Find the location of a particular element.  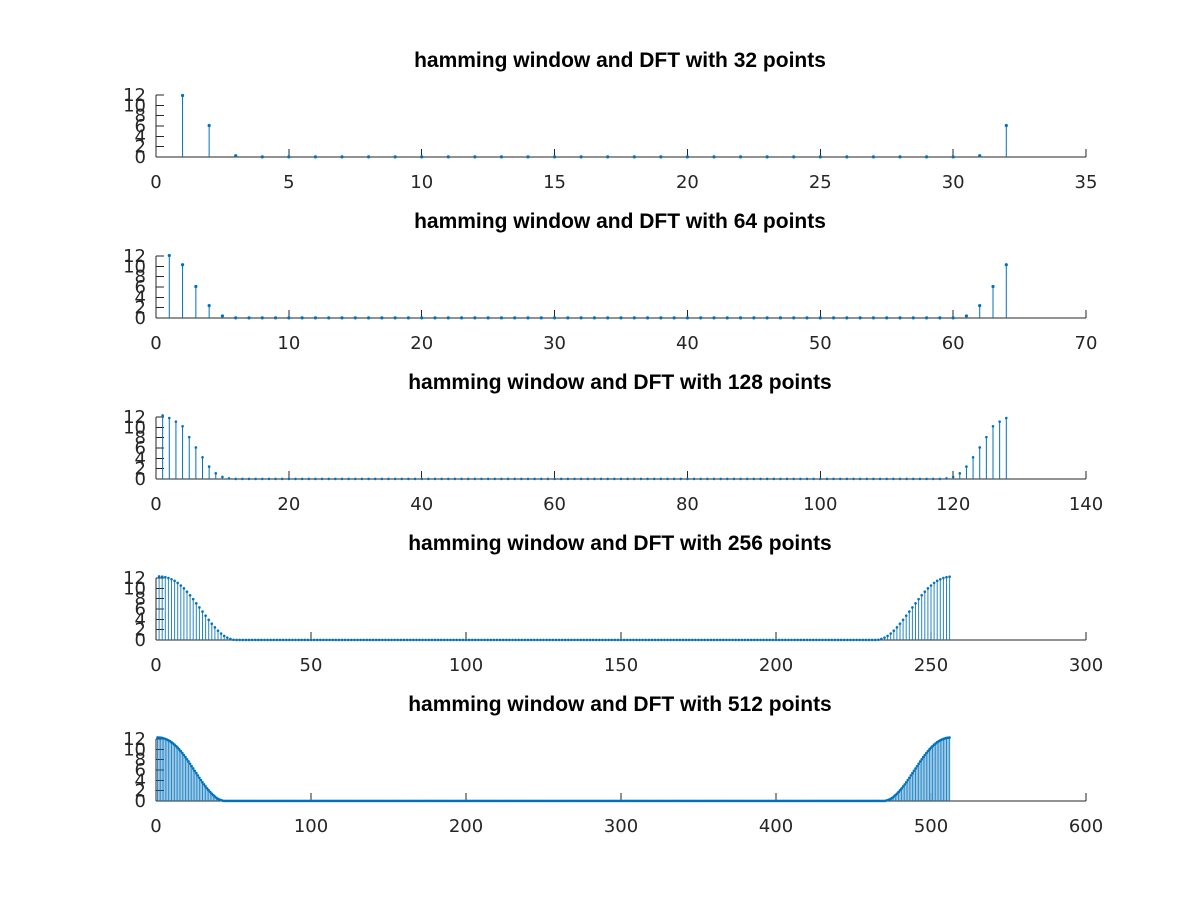

y-tick-label: 8 is located at coordinates (140, 760).